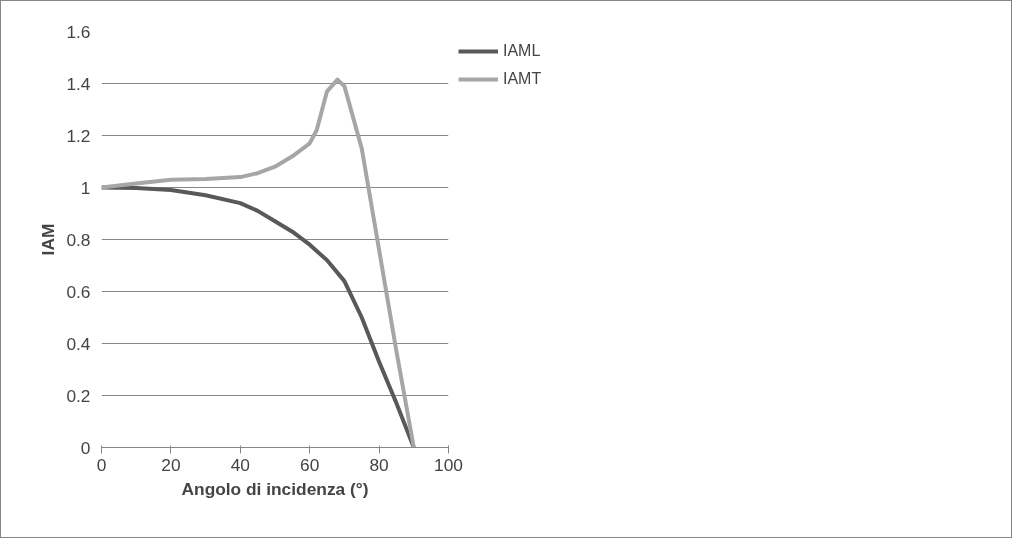 The width and height of the screenshot is (1016, 544). What do you see at coordinates (448, 464) in the screenshot?
I see `x-tick-label: 100` at bounding box center [448, 464].